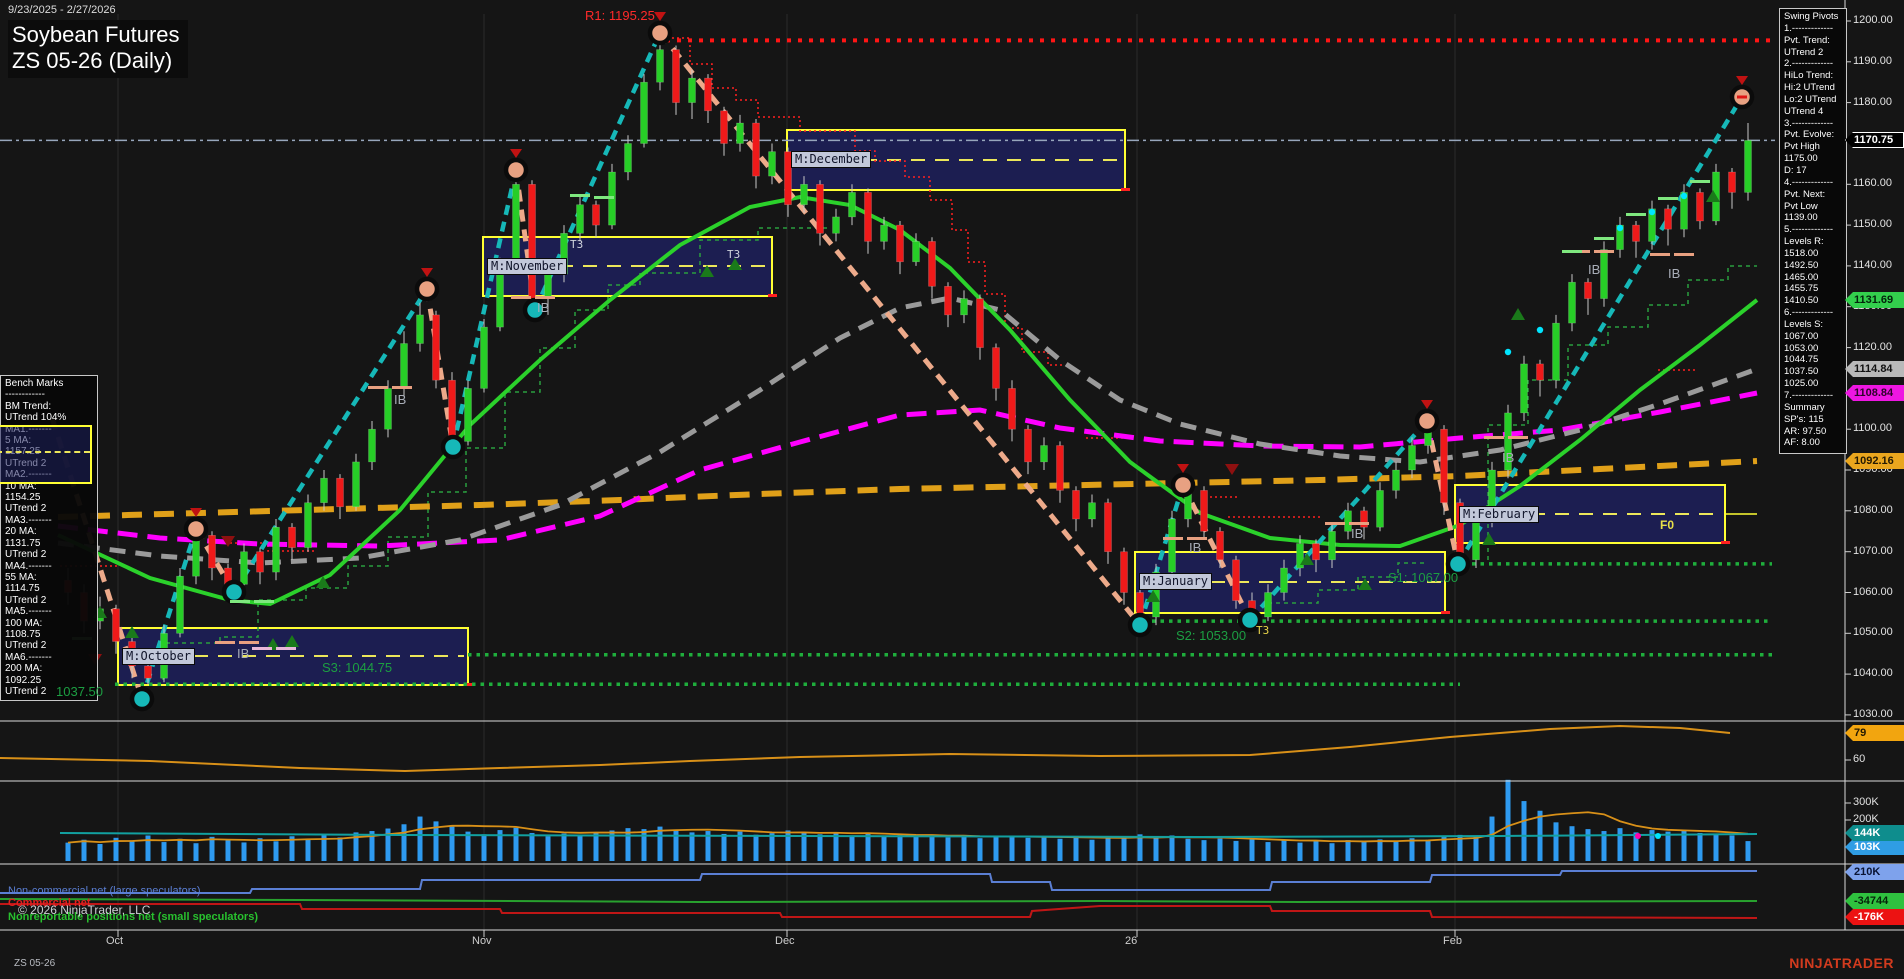  I want to click on panel-line: Hi:2 UTrend, so click(1809, 88).